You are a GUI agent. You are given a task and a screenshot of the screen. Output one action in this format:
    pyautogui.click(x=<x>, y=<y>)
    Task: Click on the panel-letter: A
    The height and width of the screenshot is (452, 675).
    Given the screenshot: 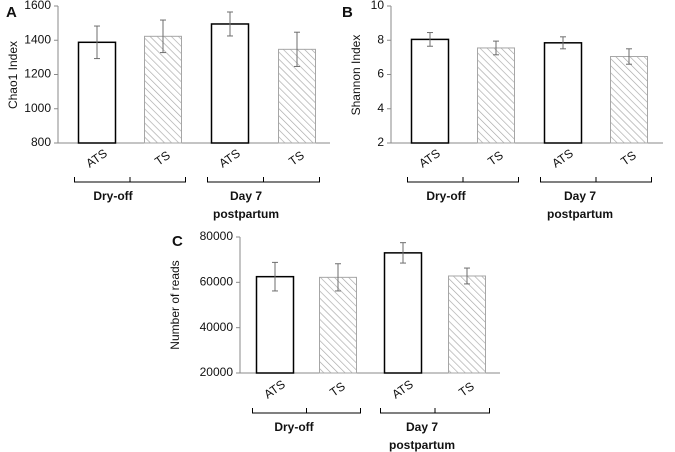 What is the action you would take?
    pyautogui.click(x=11, y=12)
    